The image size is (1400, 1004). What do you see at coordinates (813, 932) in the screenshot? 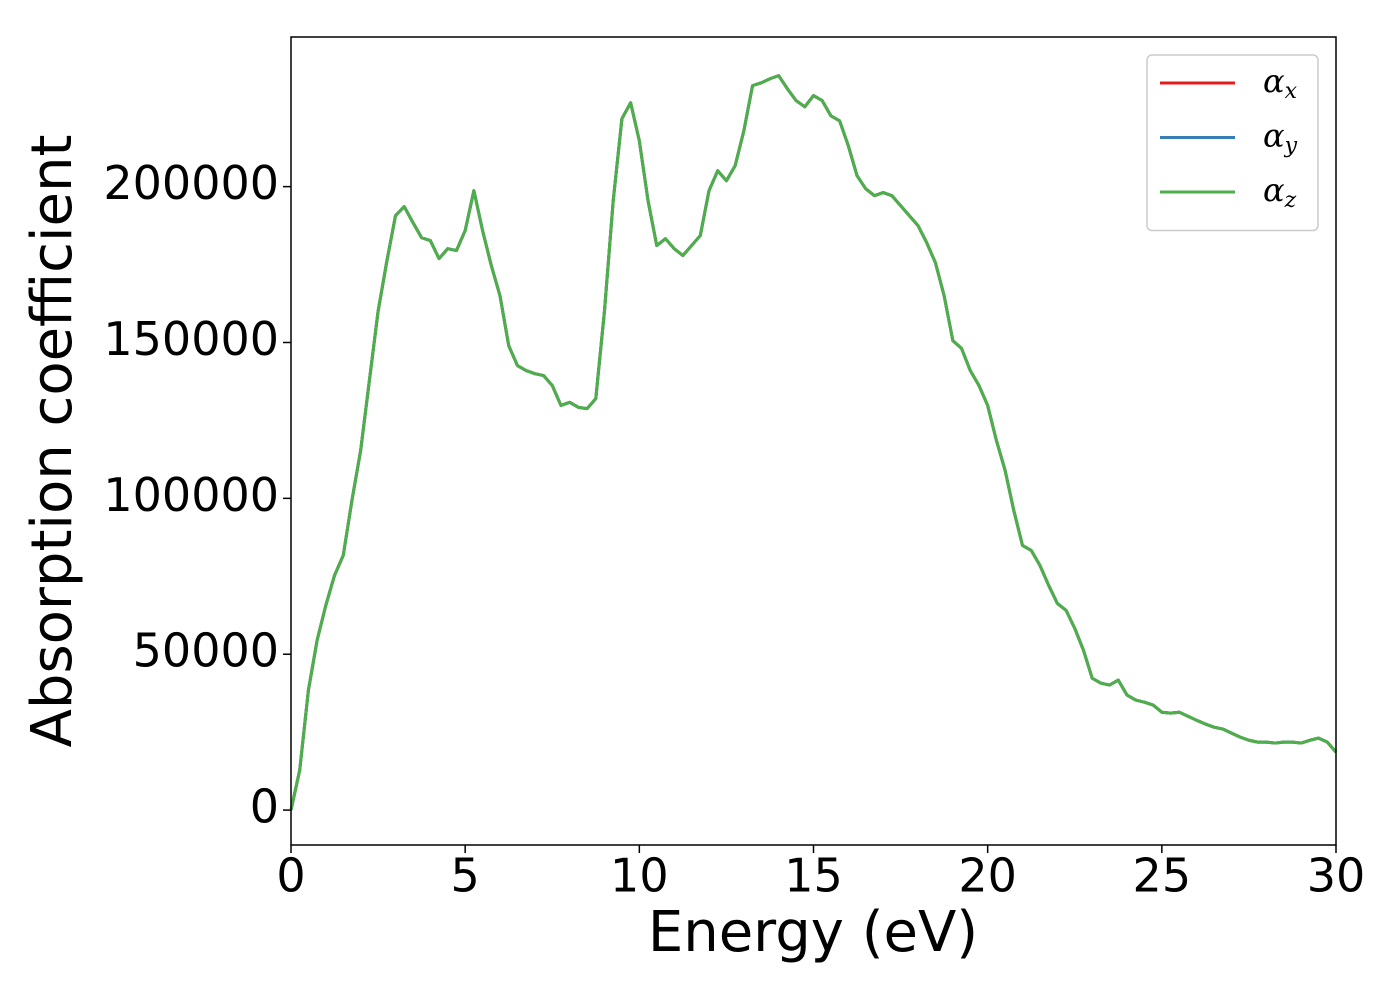
I see `x-axis-label: Energy (eV)` at bounding box center [813, 932].